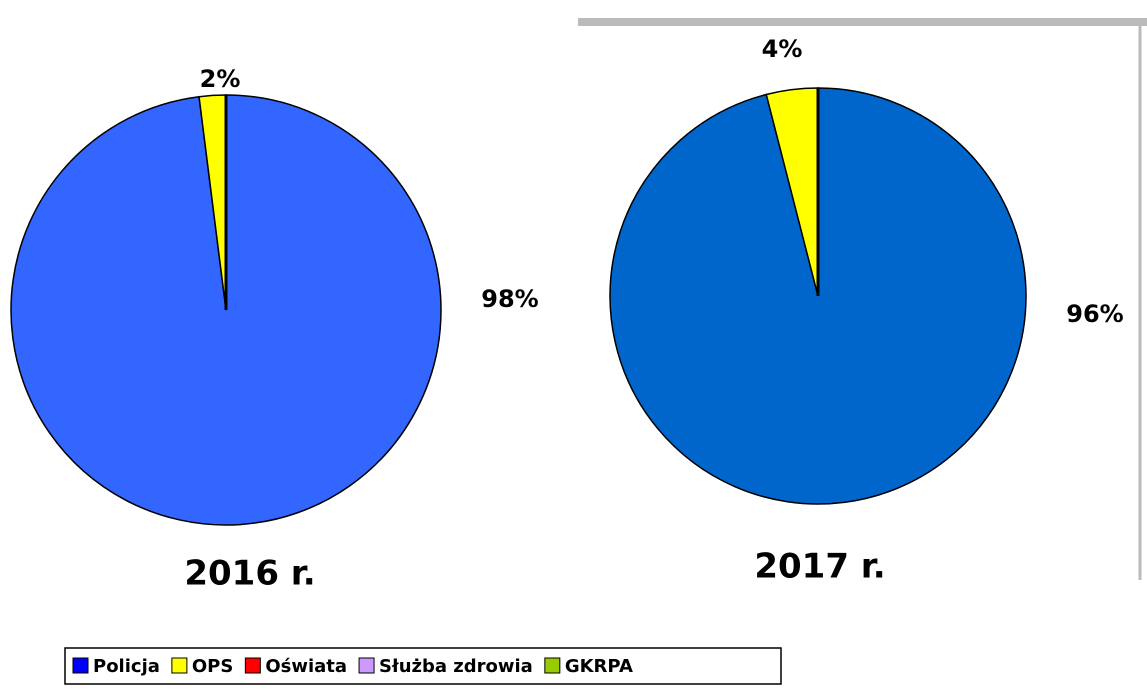  What do you see at coordinates (126, 666) in the screenshot?
I see `legend-label: Policja` at bounding box center [126, 666].